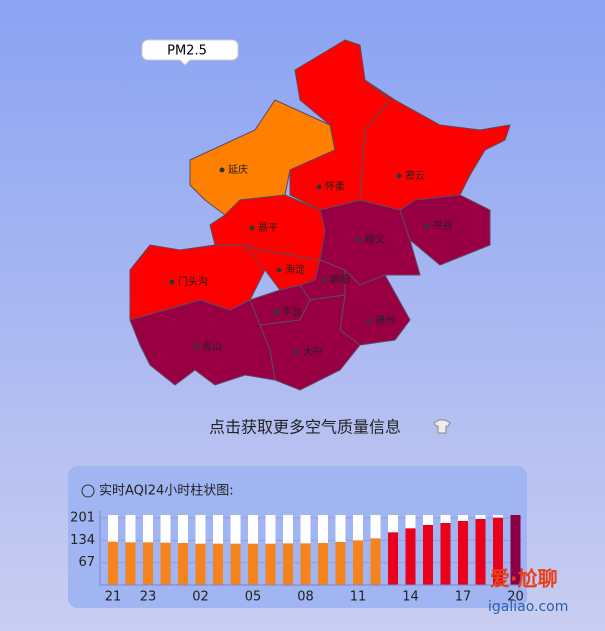 The height and width of the screenshot is (631, 605). Describe the element at coordinates (524, 579) in the screenshot. I see `watermark-brand: 爱·尬聊` at that location.